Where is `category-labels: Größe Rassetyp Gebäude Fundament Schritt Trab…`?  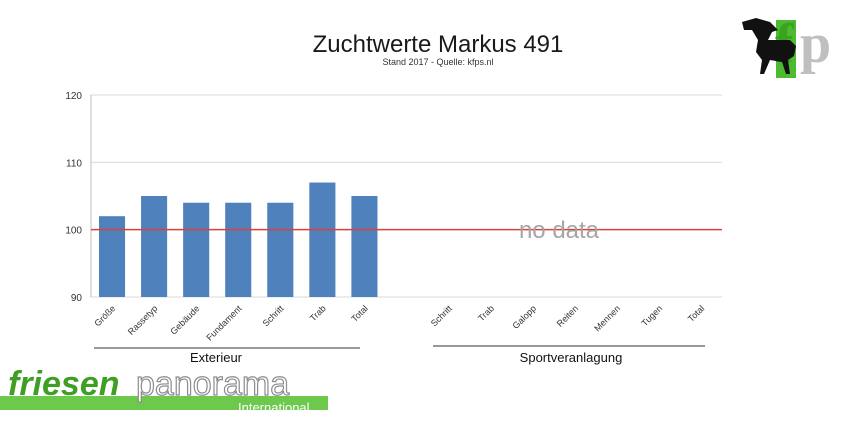 category-labels: Größe Rassetyp Gebäude Fundament Schritt Trab… is located at coordinates (399, 323).